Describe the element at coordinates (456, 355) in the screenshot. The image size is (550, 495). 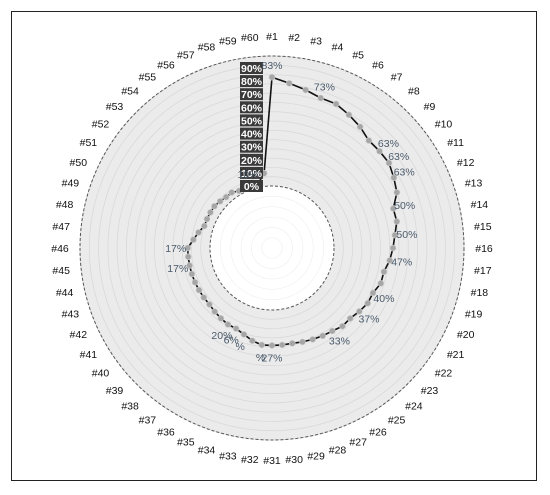
I see `category-label: #21` at that location.